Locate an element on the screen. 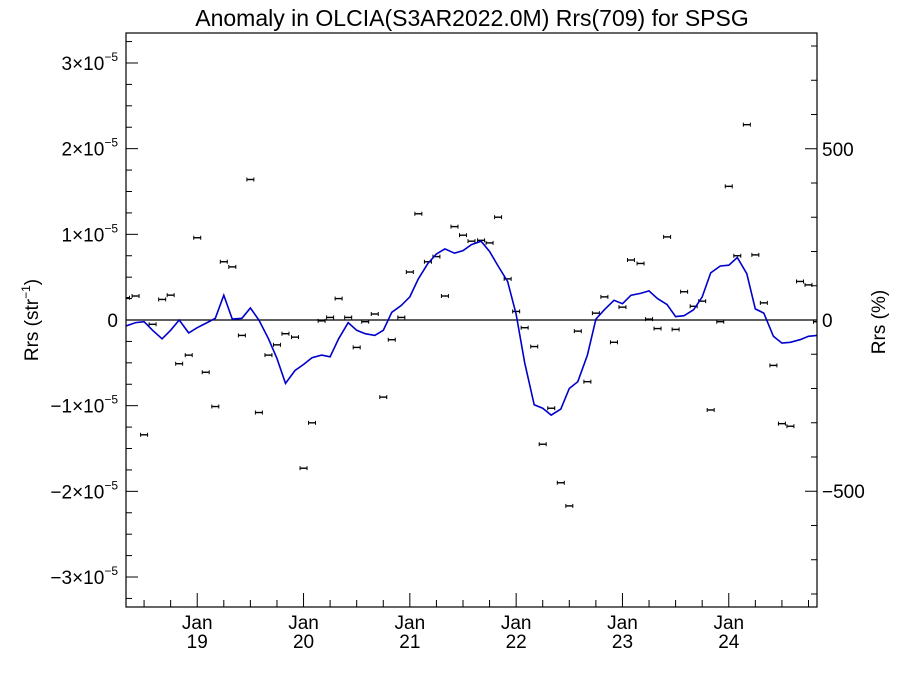  y-tick-label: −2×10⁻⁵ is located at coordinates (84, 490).